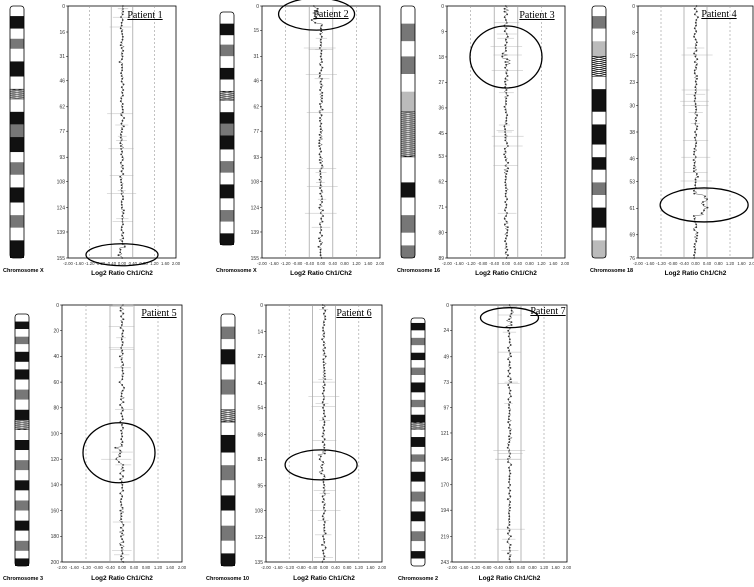 Image resolution: width=754 pixels, height=587 pixels. What do you see at coordinates (441, 83) in the screenshot?
I see `y-tick-label: 27` at bounding box center [441, 83].